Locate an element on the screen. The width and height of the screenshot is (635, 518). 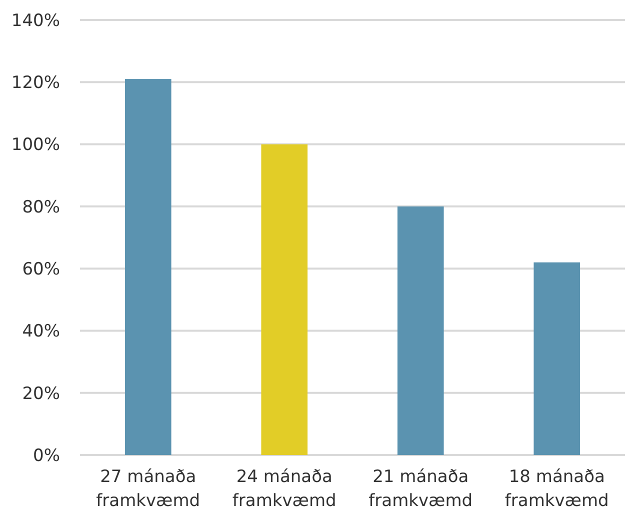
x-tick-label: 21 mánaða framkvæmd is located at coordinates (420, 489).